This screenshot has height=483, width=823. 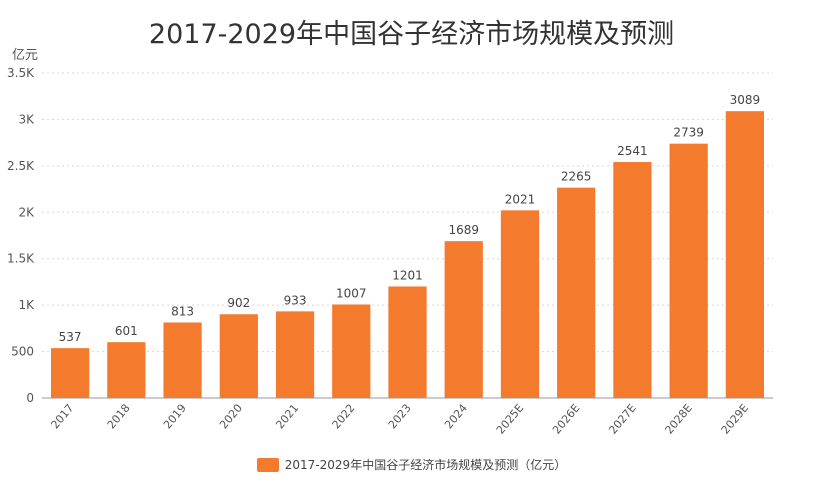 What do you see at coordinates (344, 417) in the screenshot?
I see `x-tick-label: 2022` at bounding box center [344, 417].